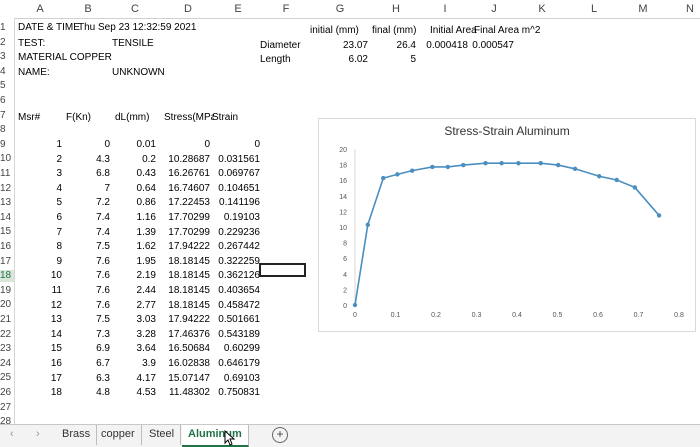  What do you see at coordinates (239, 232) in the screenshot?
I see `cell-strain: 0.229236` at bounding box center [239, 232].